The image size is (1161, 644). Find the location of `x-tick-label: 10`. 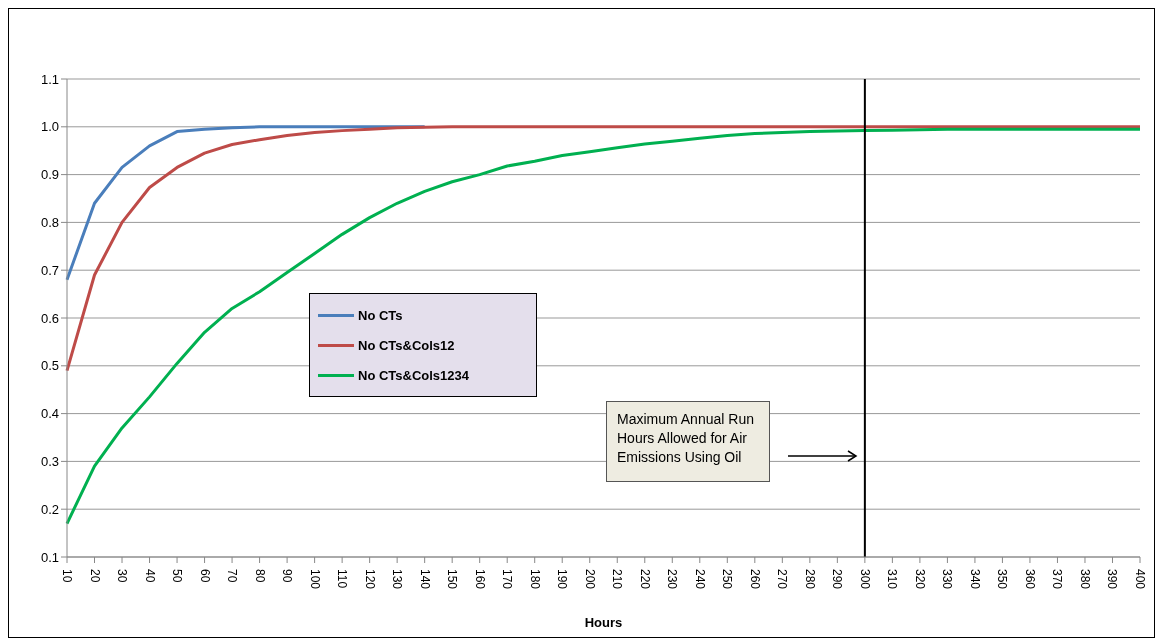

x-tick-label: 10 is located at coordinates (67, 576).